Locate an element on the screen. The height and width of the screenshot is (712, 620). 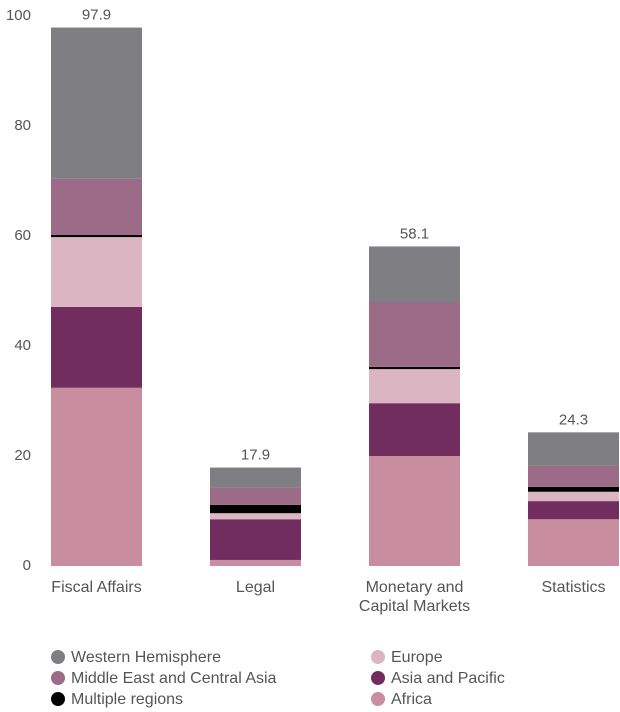
x-tick-label: Monetary and Capital Markets is located at coordinates (414, 597).